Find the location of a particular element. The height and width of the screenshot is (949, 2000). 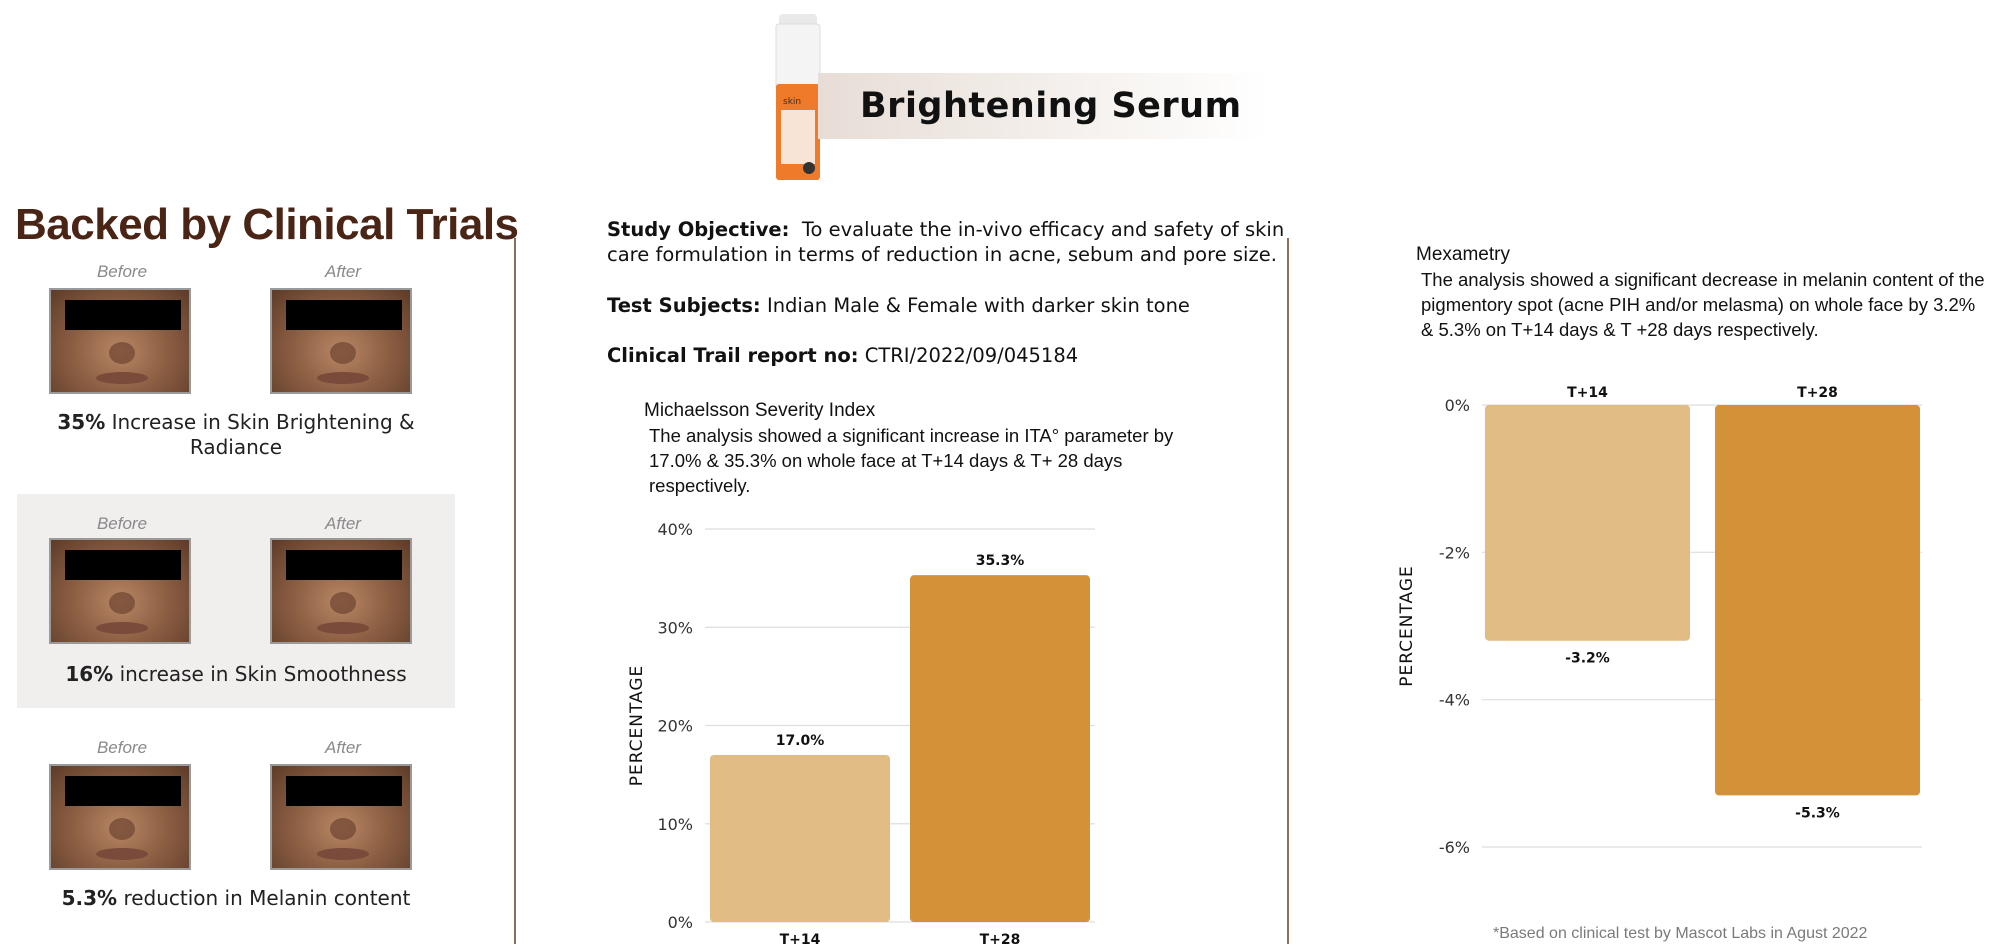

product-bottle-image: skin is located at coordinates (798, 100).